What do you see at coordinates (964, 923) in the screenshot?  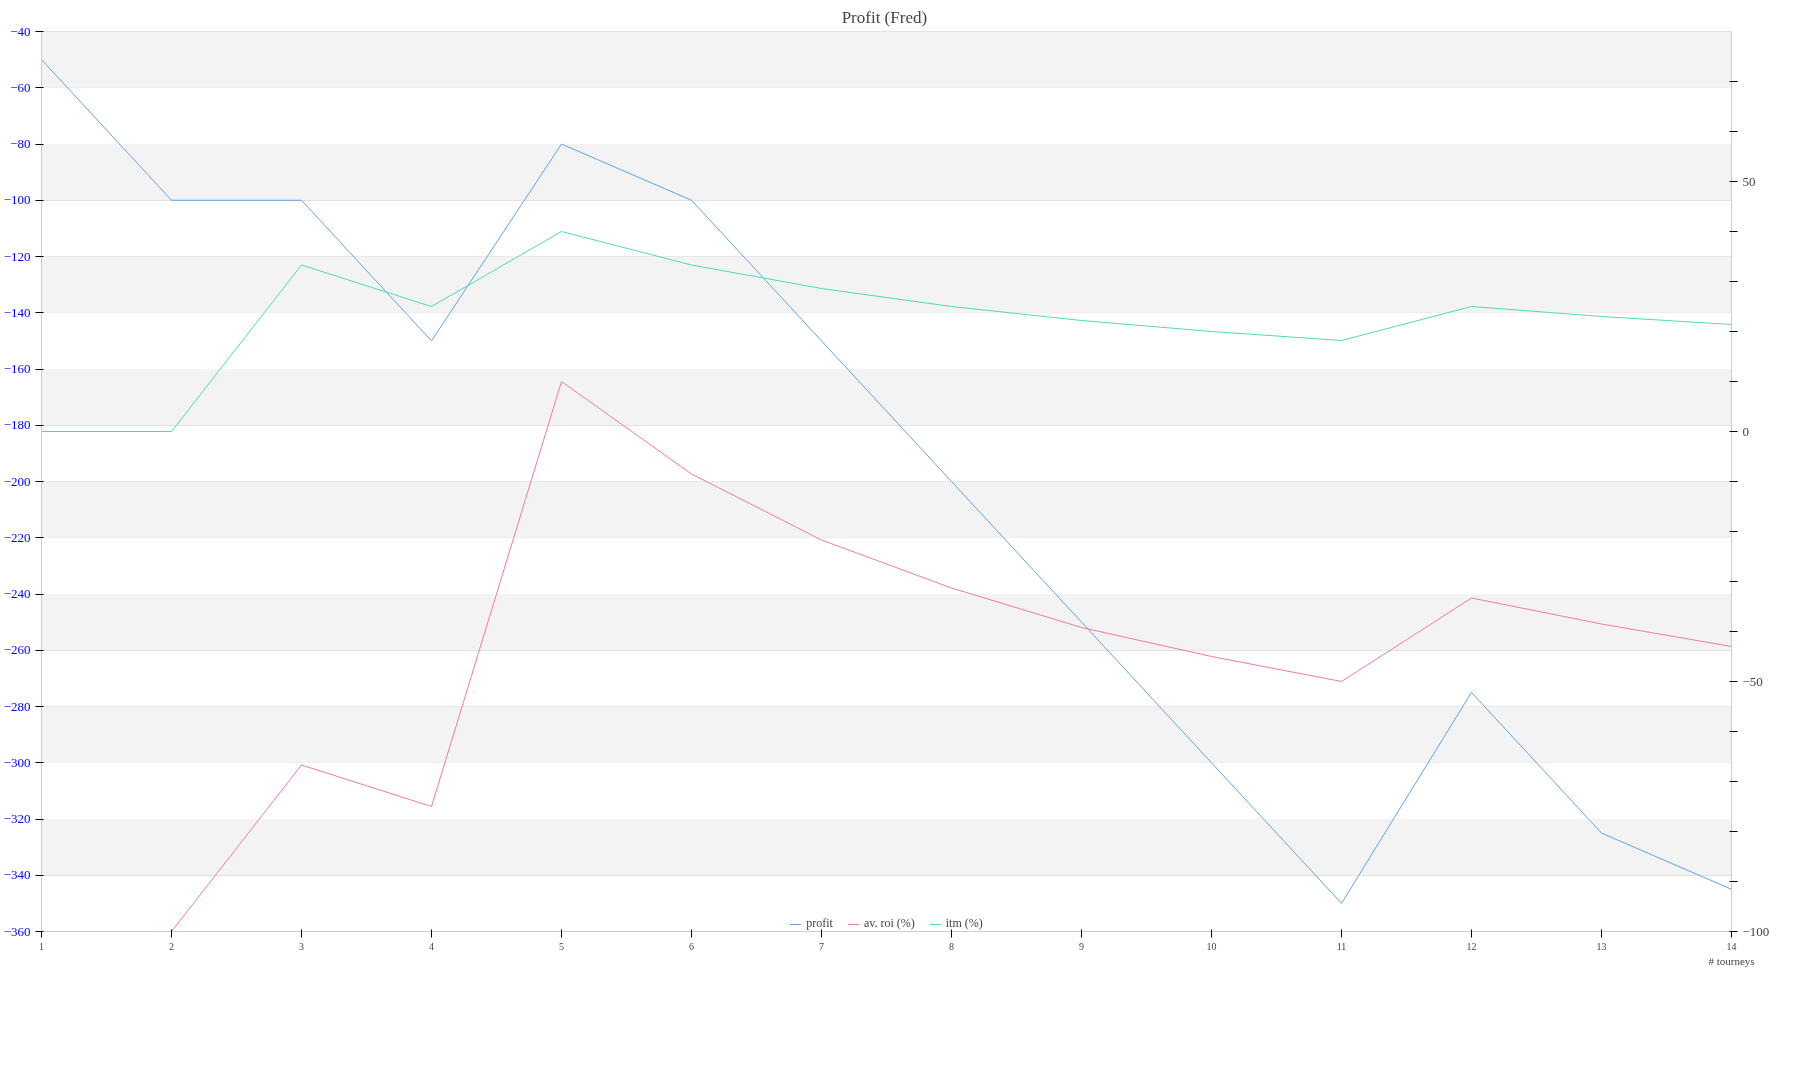 I see `legend-label: itm (%)` at bounding box center [964, 923].